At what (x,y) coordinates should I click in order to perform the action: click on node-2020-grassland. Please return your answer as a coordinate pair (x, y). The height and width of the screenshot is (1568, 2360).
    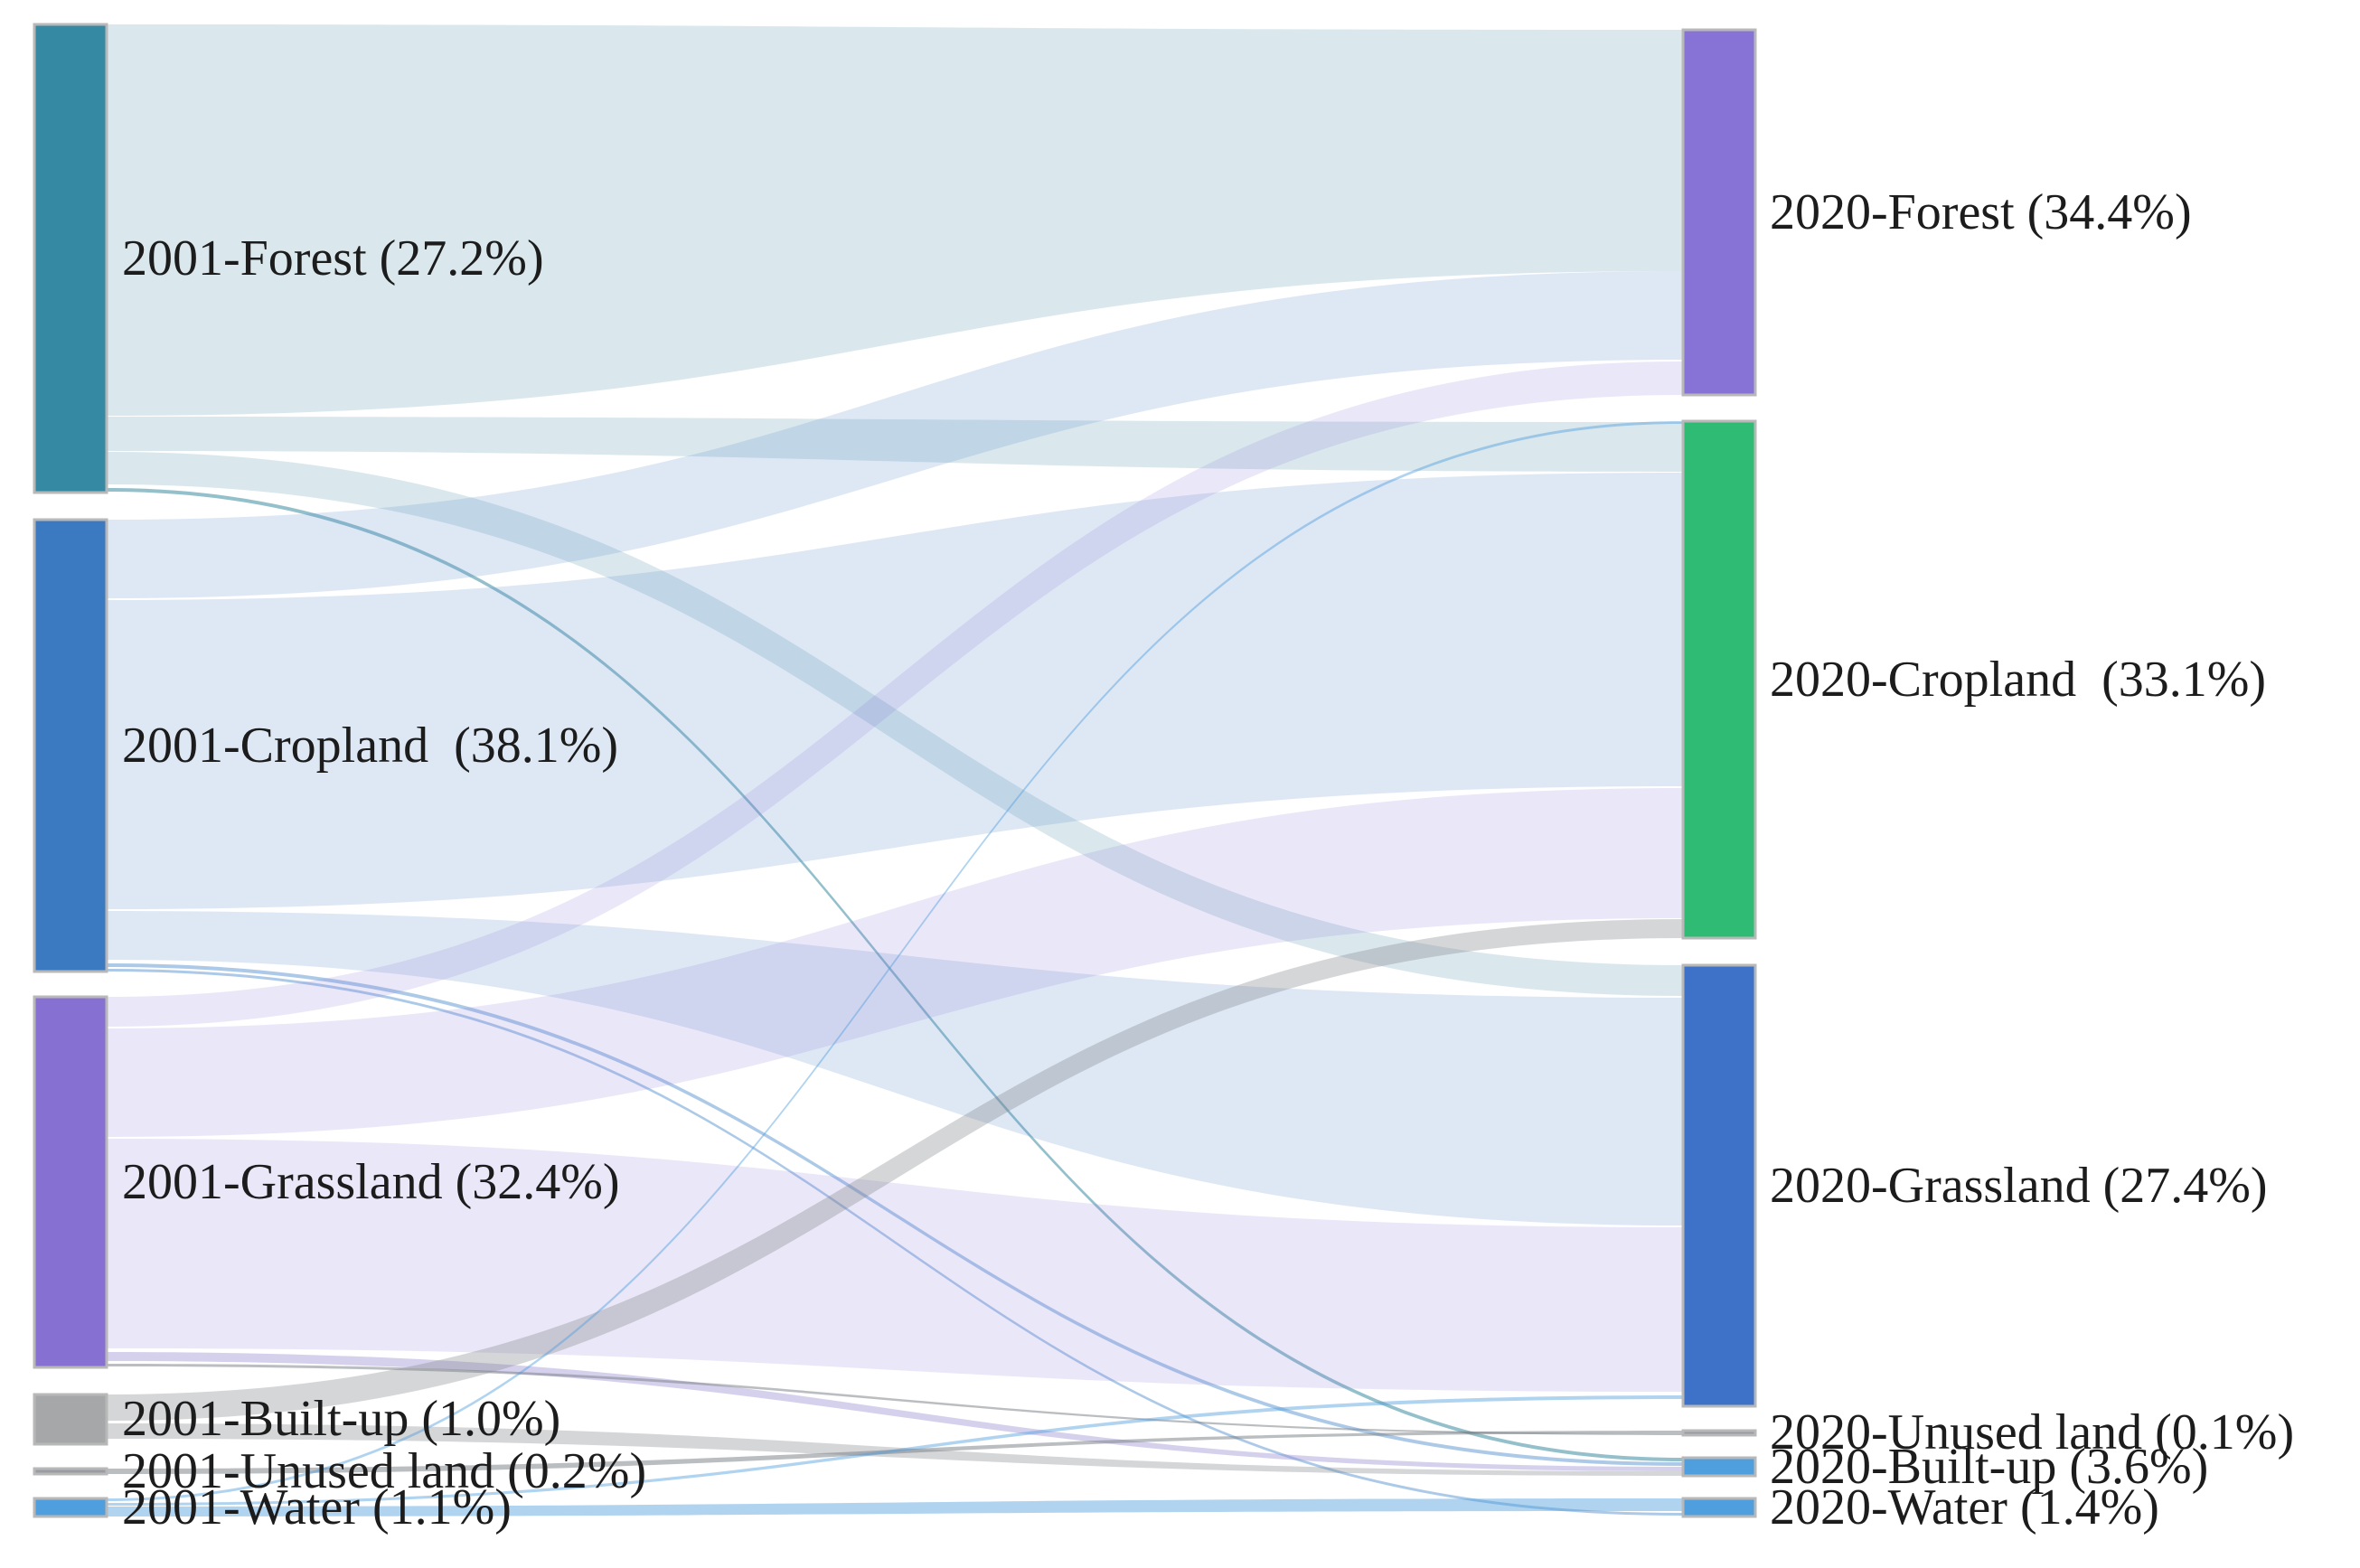
    Looking at the image, I should click on (1719, 1185).